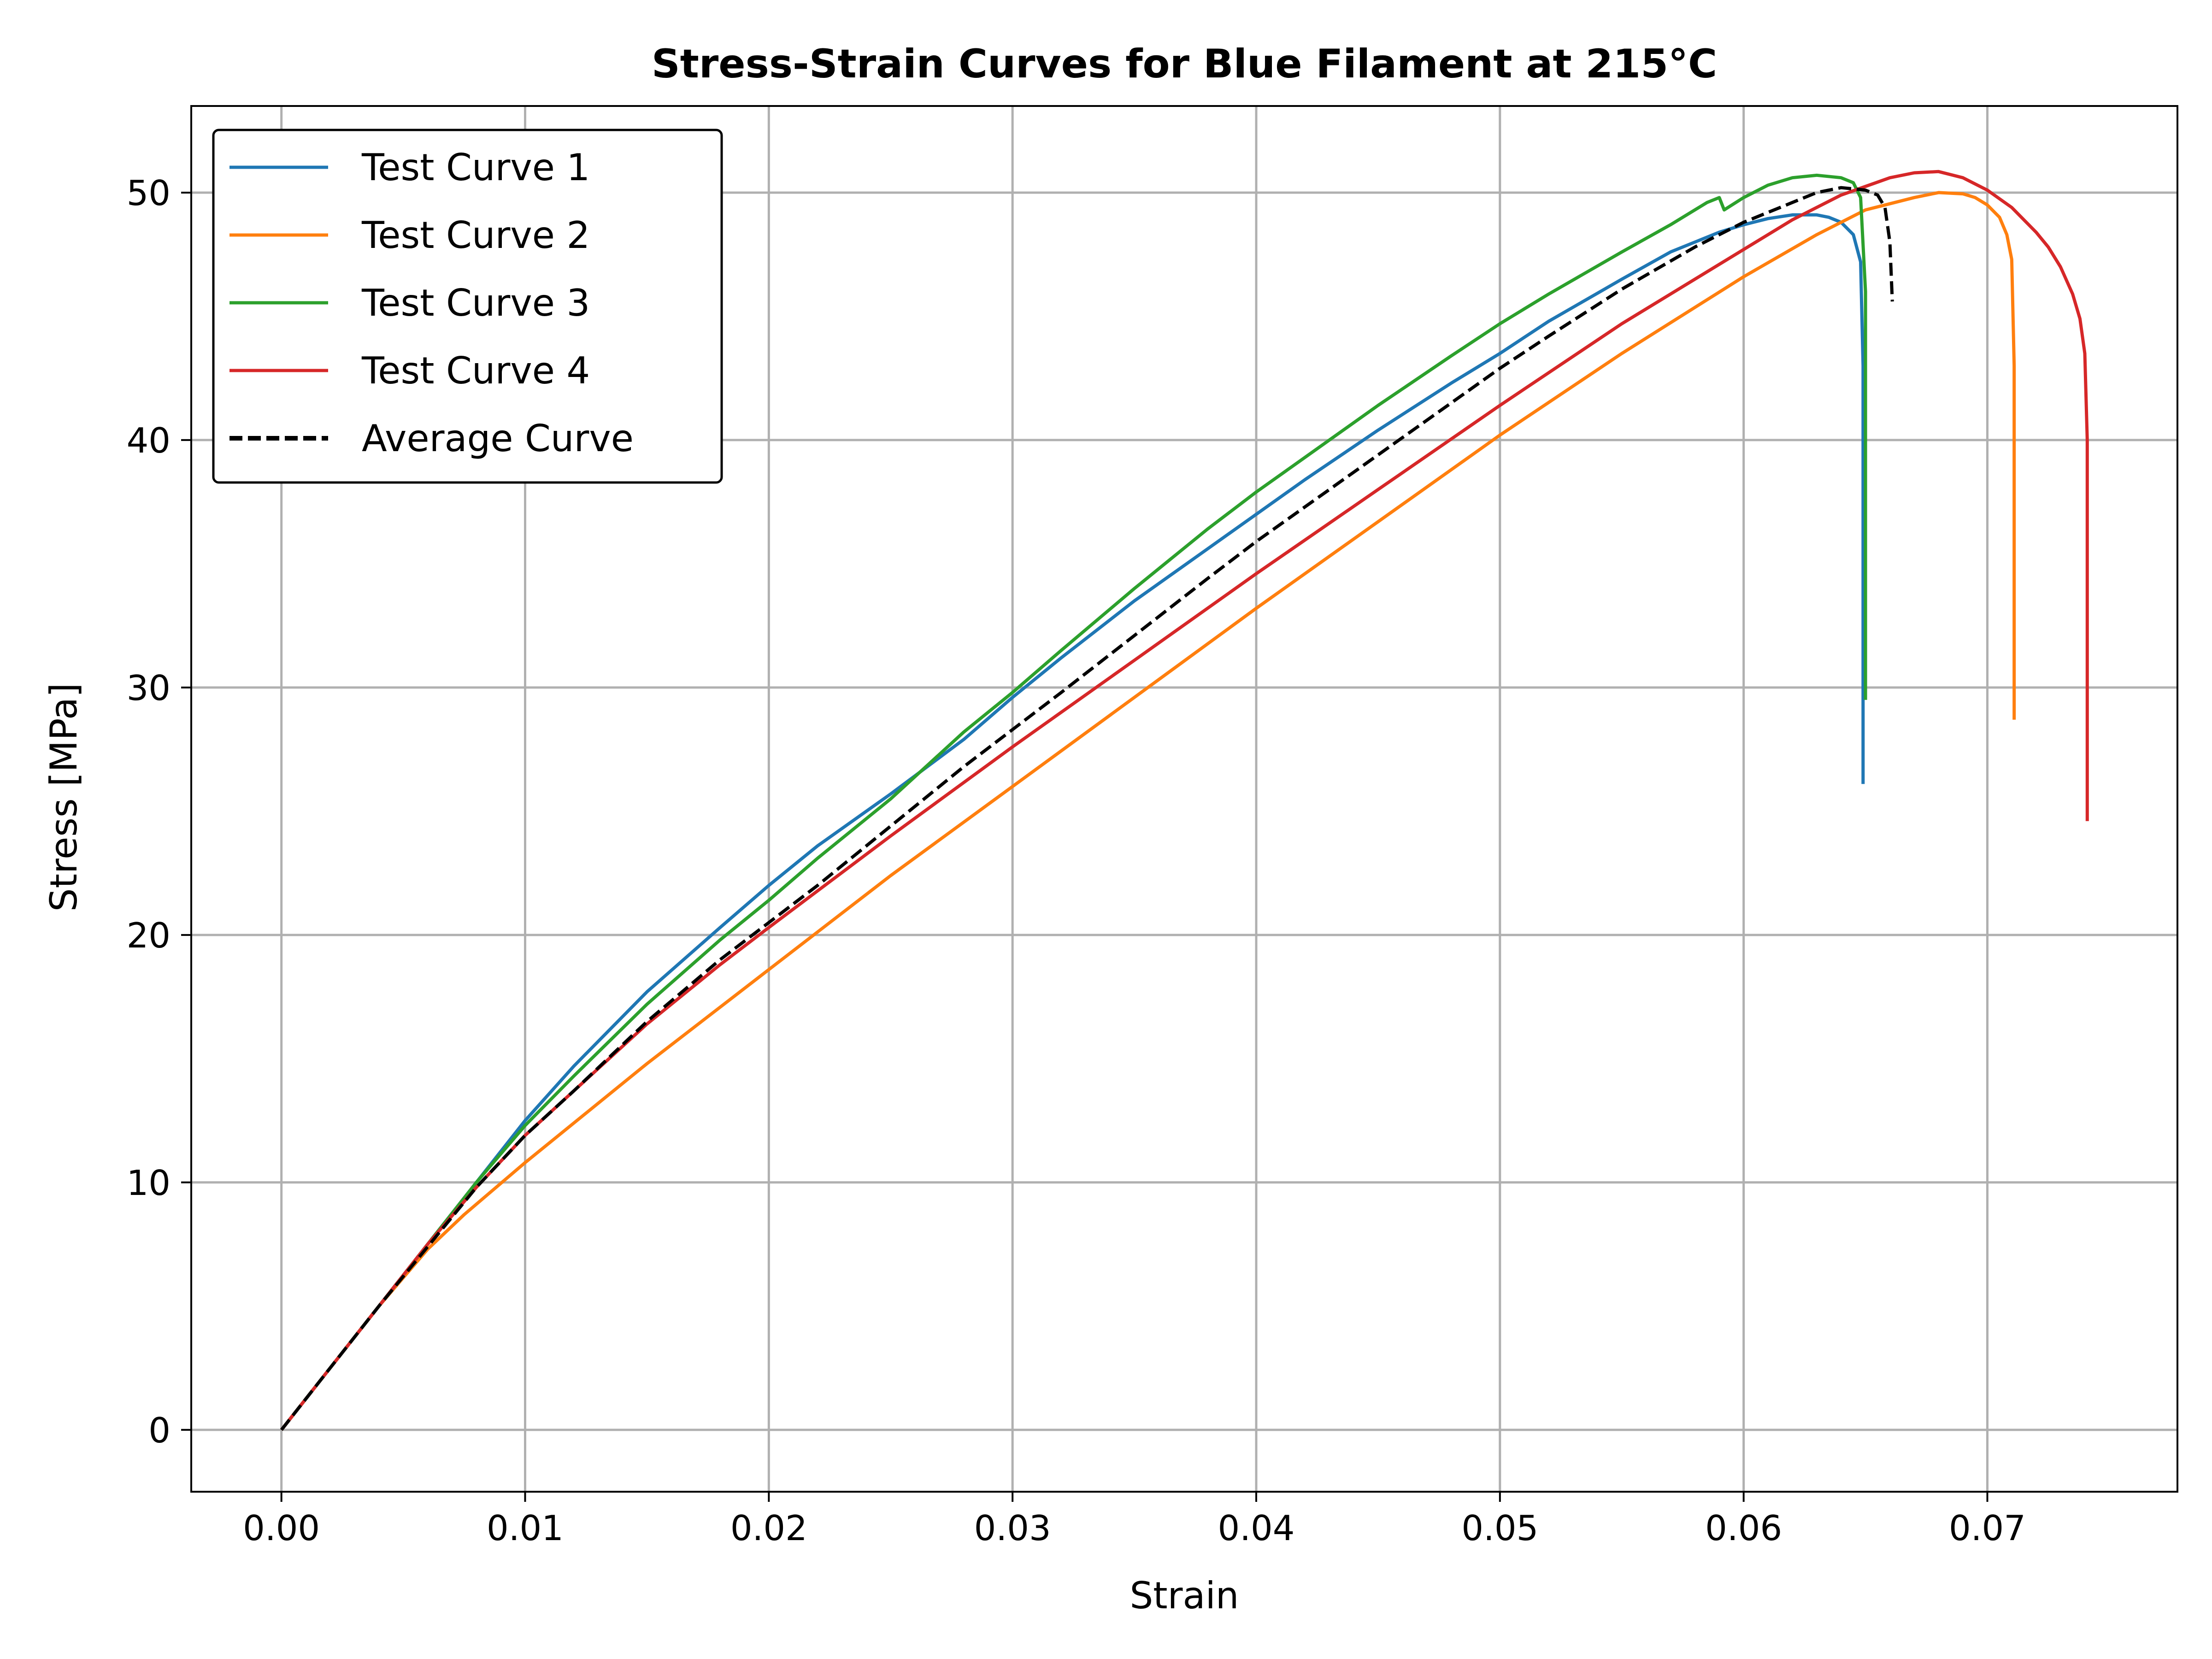 Image resolution: width=2212 pixels, height=1659 pixels. What do you see at coordinates (475, 303) in the screenshot?
I see `legend-label: Test Curve 3` at bounding box center [475, 303].